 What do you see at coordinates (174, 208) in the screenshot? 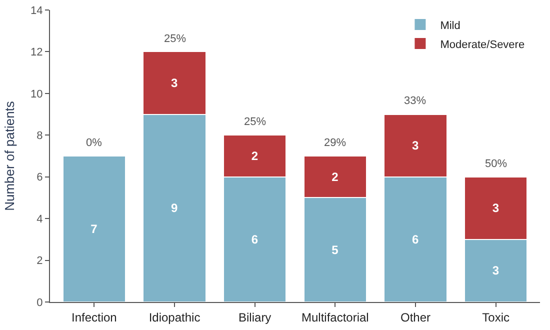
I see `data-label: 9` at bounding box center [174, 208].